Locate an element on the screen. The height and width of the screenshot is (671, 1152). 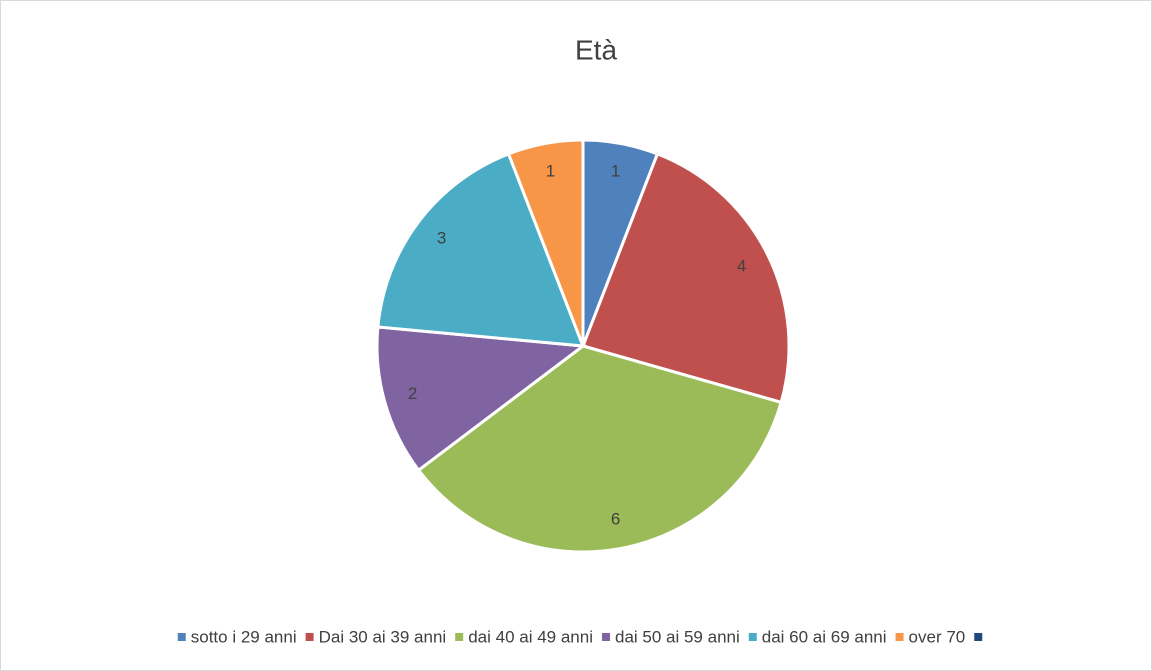
data-label: 2 is located at coordinates (412, 393).